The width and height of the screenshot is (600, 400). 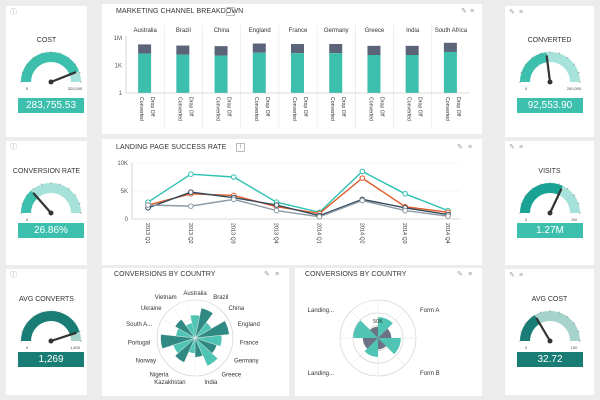 What do you see at coordinates (75, 347) in the screenshot?
I see `gauge-max-label: 1,400` at bounding box center [75, 347].